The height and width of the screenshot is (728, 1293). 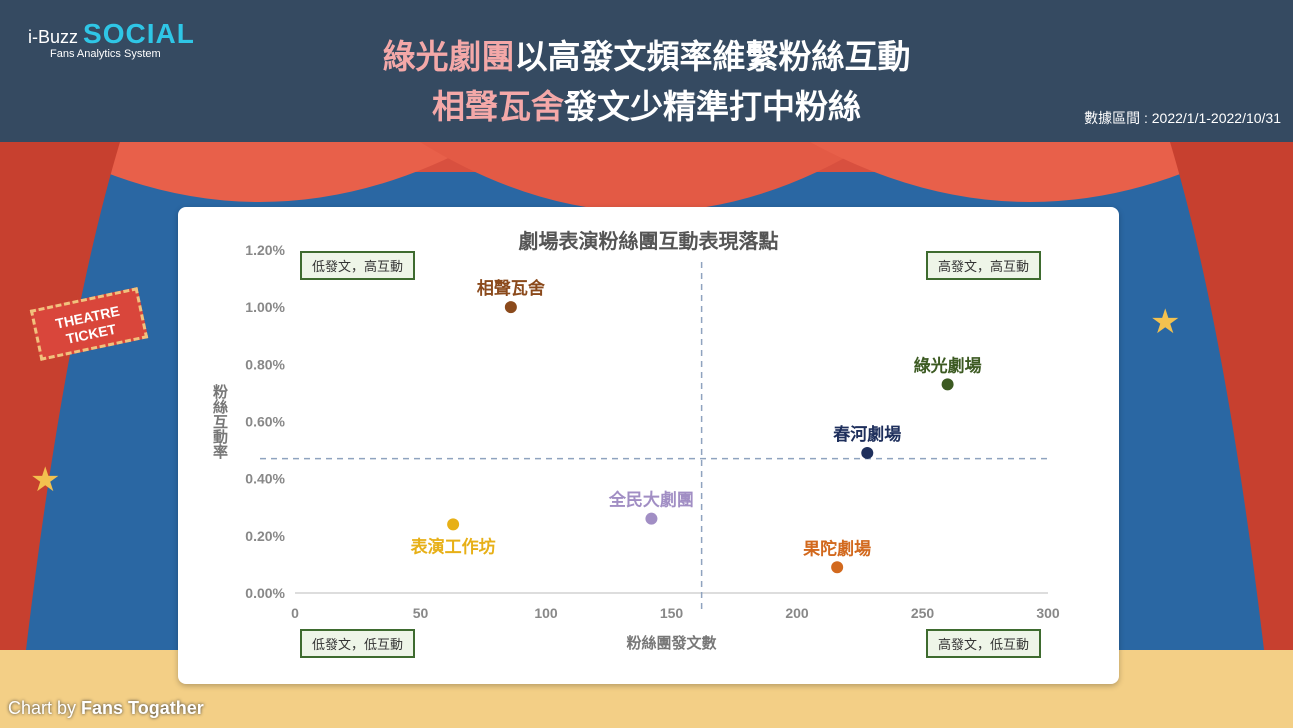 What do you see at coordinates (1182, 118) in the screenshot?
I see `data-period: 數據區間 : 2022/1/1-2022/10/31` at bounding box center [1182, 118].